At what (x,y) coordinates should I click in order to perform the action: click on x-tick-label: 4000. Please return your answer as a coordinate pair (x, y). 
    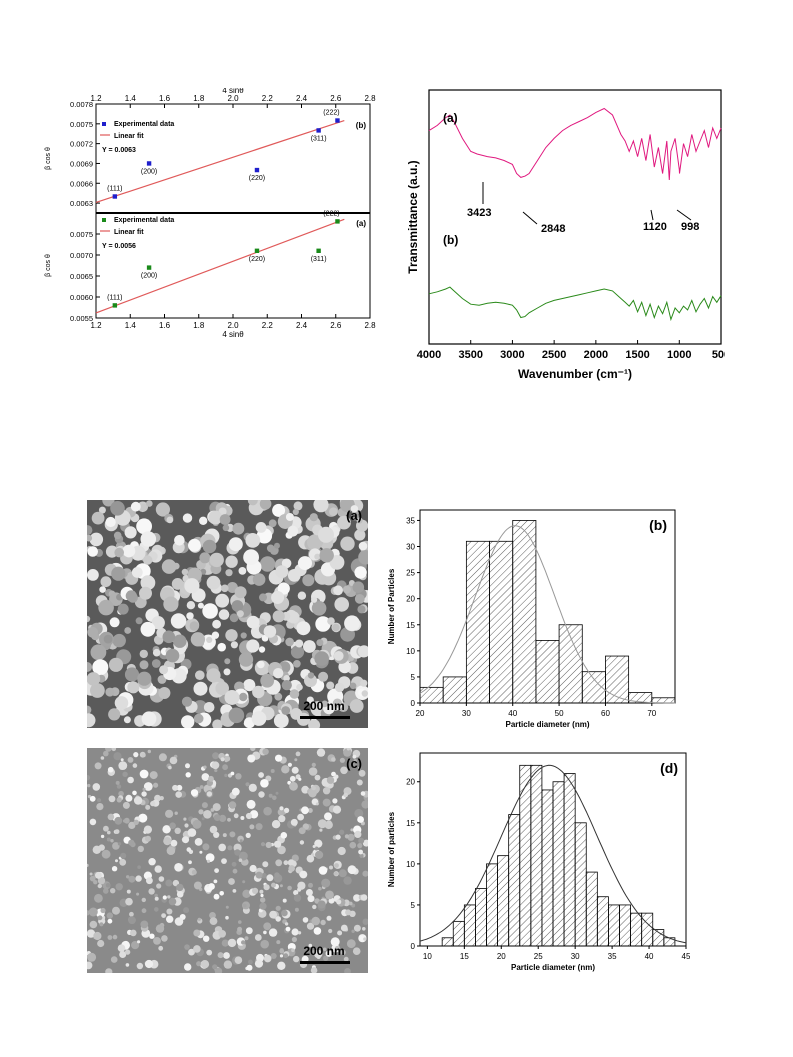
    Looking at the image, I should click on (429, 355).